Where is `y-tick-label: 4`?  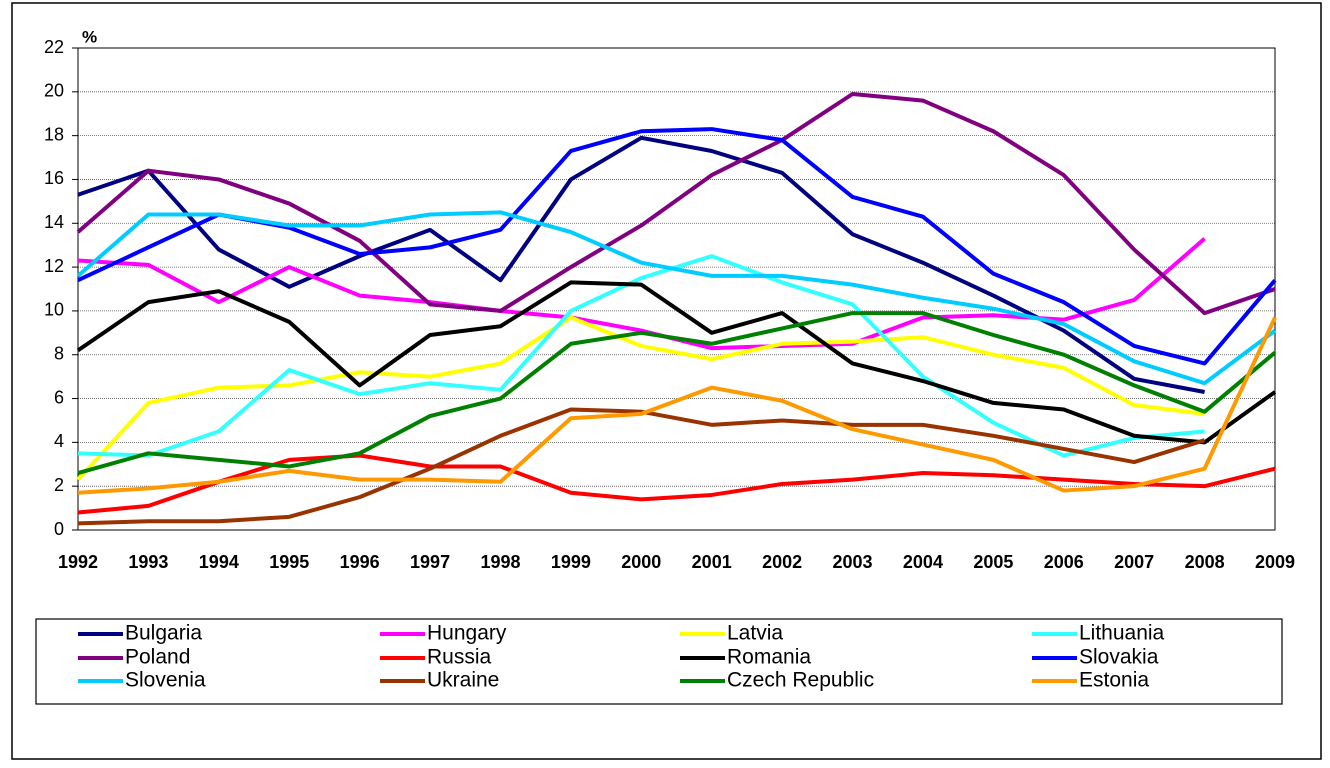
y-tick-label: 4 is located at coordinates (59, 441).